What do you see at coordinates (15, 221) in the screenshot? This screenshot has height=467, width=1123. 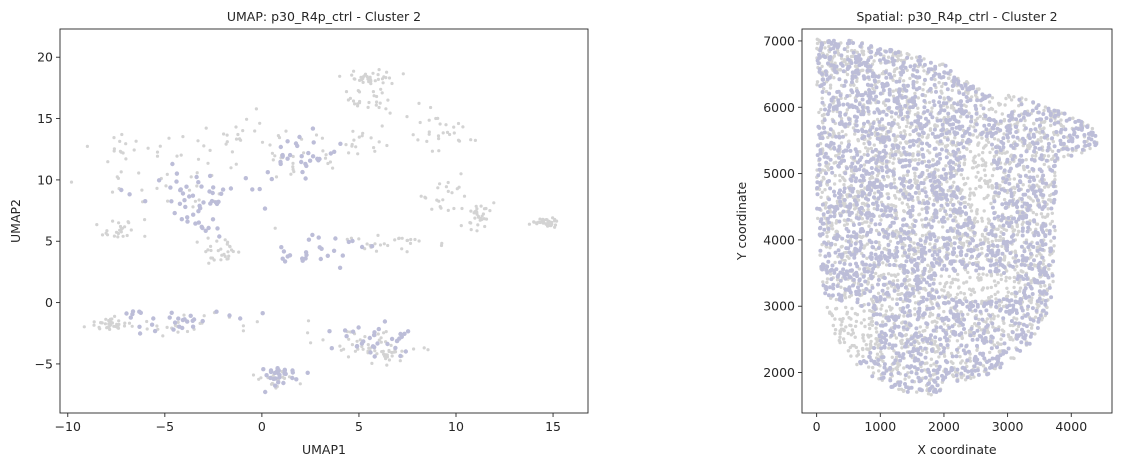 I see `umap-y-axis-label: UMAP2` at bounding box center [15, 221].